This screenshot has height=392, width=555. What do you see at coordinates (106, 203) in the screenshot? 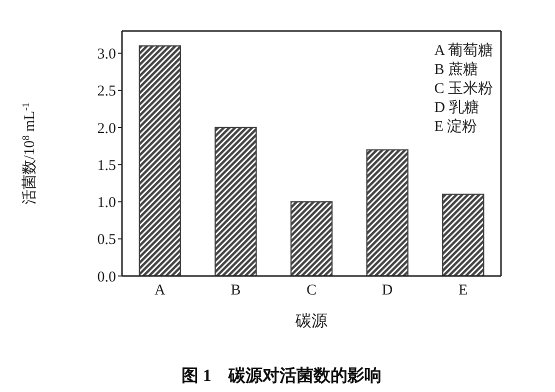
I see `y-tick-label: 1.0` at bounding box center [106, 203].